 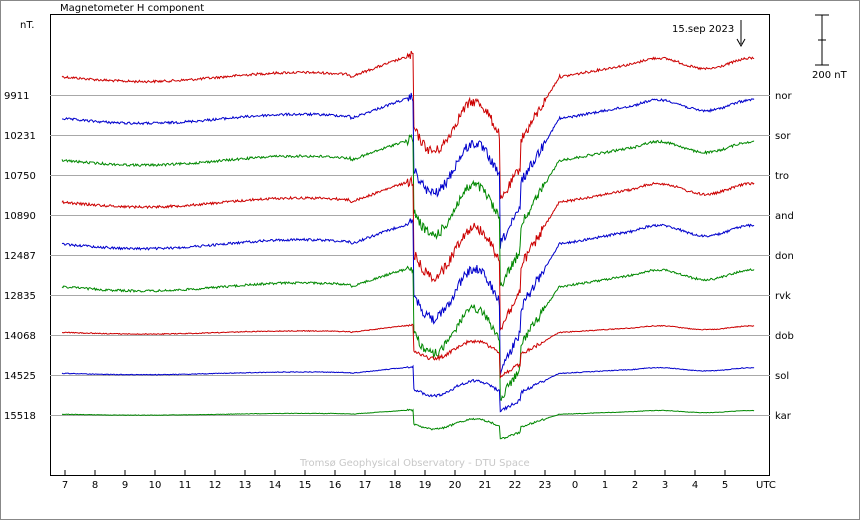 I want to click on date-label: 15.sep 2023, so click(x=703, y=29).